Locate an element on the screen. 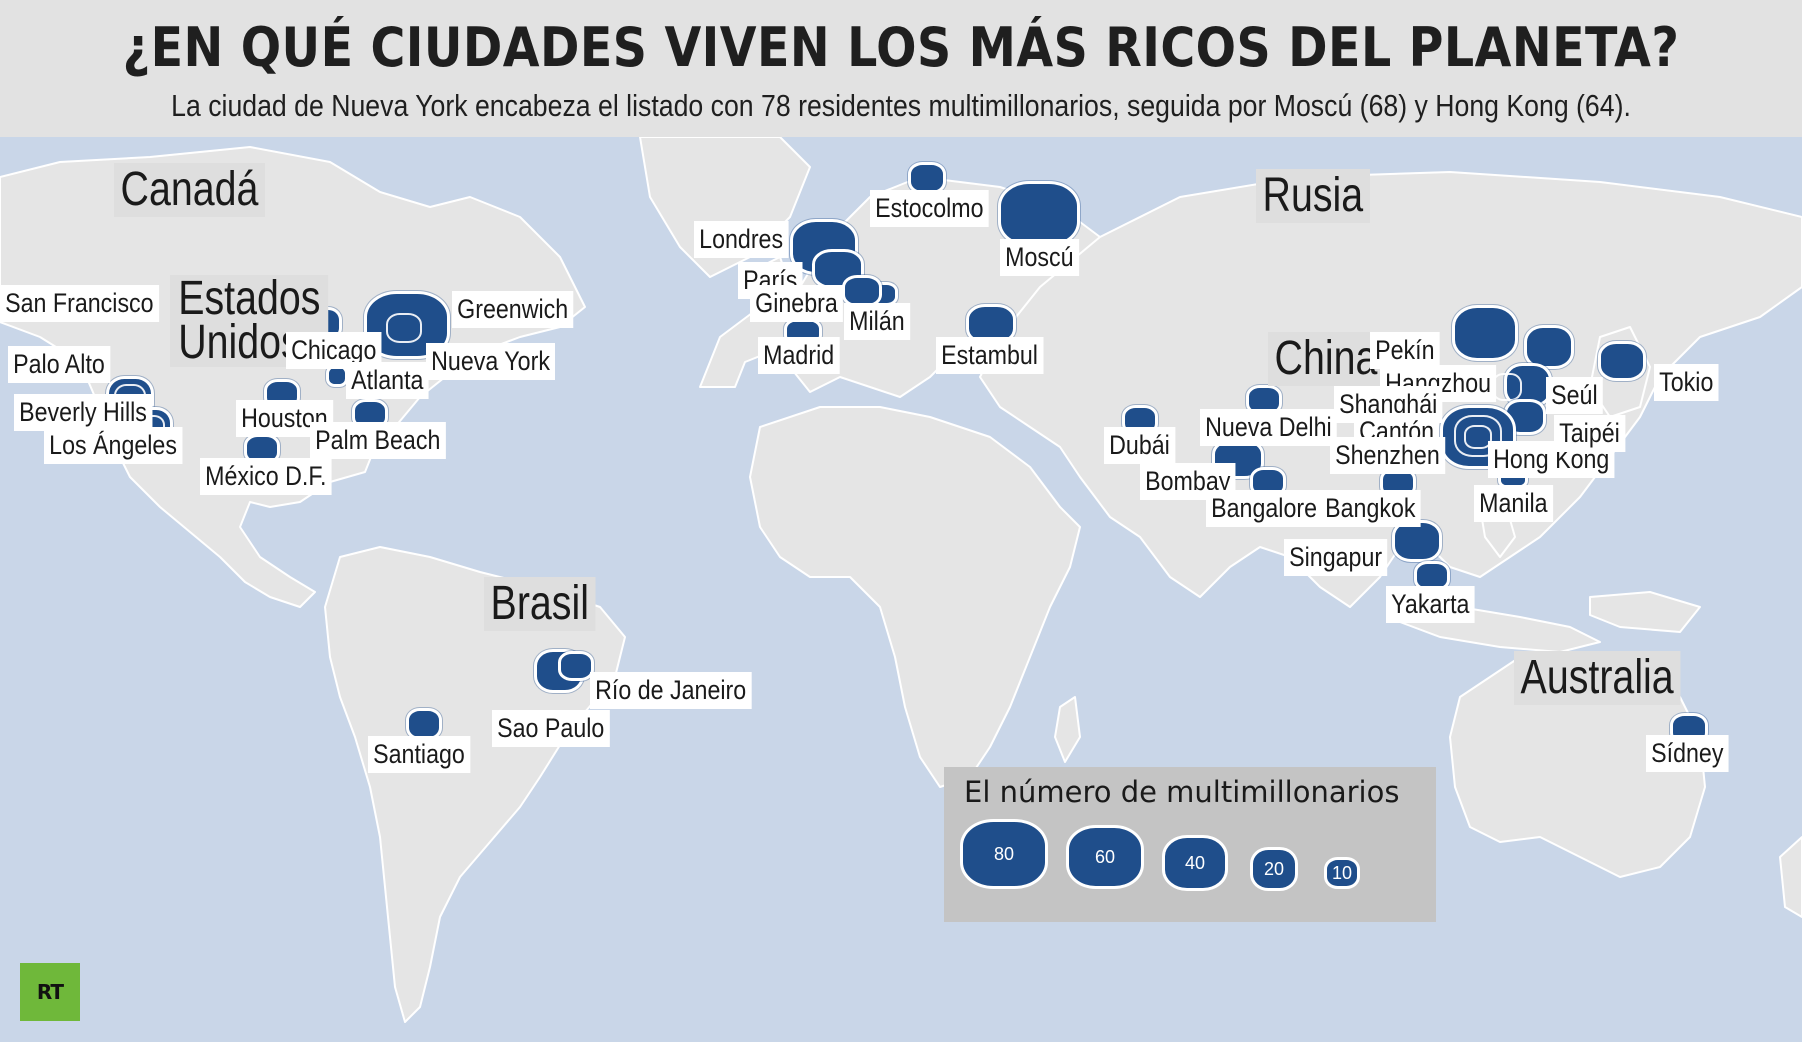 Image resolution: width=1802 pixels, height=1042 pixels. legend-bubble-10: 10 is located at coordinates (1342, 873).